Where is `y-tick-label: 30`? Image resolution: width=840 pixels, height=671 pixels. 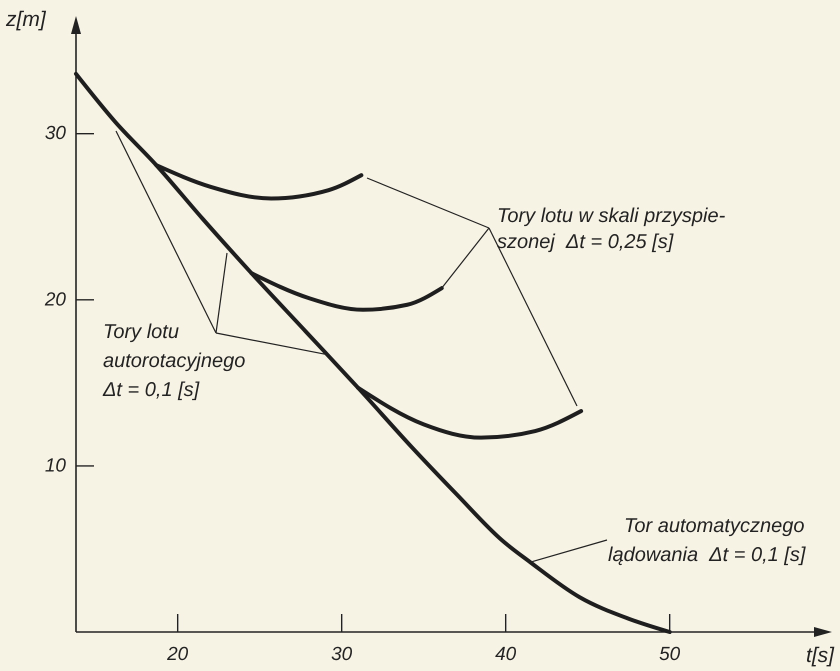
y-tick-label: 30 is located at coordinates (55, 133).